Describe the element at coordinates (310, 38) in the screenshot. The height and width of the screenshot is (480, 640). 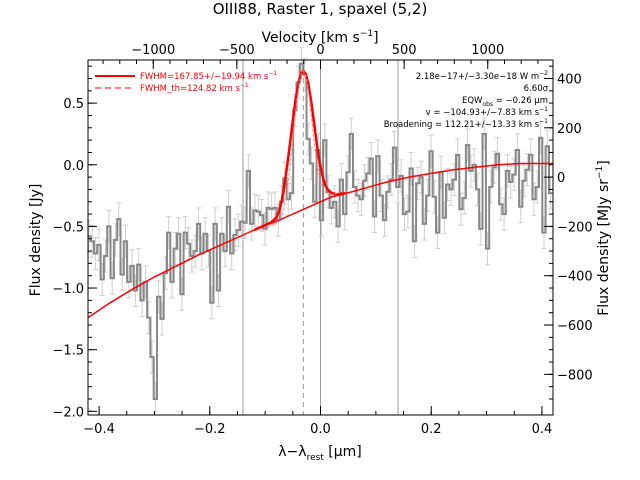
I see `top-label-main: Velocity [km s` at that location.